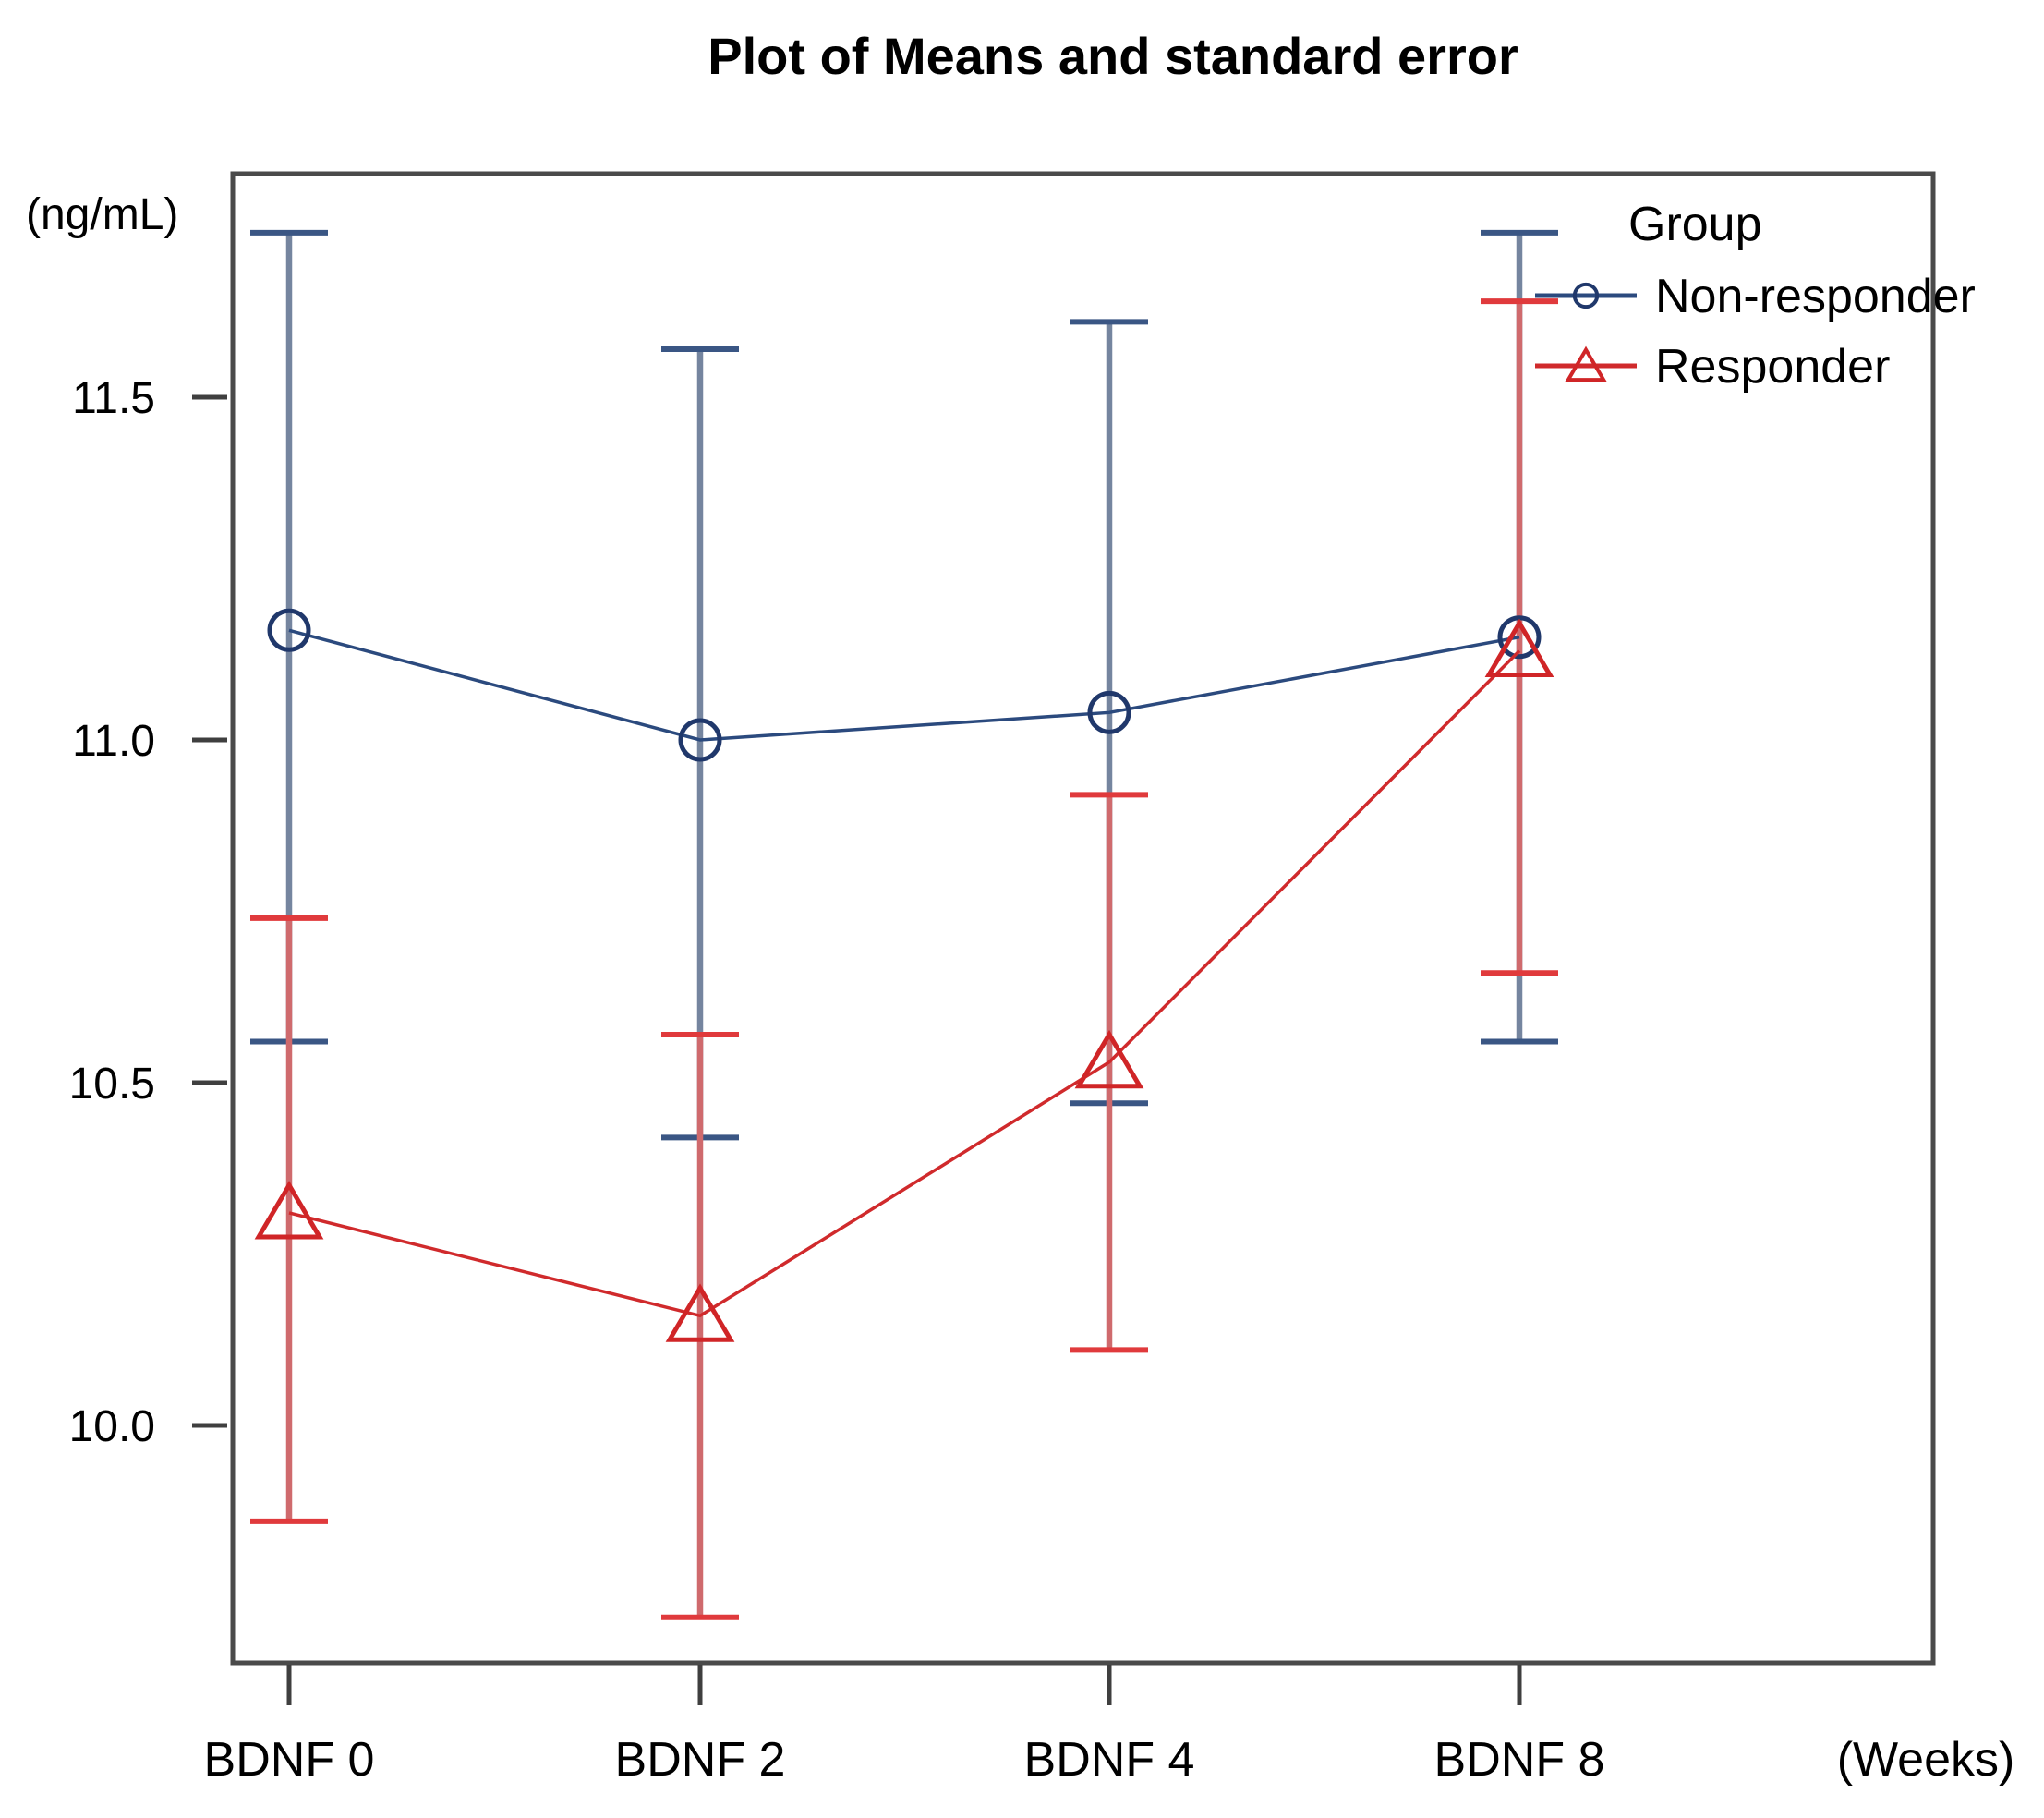 The image size is (2044, 1818). What do you see at coordinates (1109, 1726) in the screenshot?
I see `x-axis: BDNF 0 BDNF 2 BDNF 4 BDNF 8 (Weeks)` at bounding box center [1109, 1726].